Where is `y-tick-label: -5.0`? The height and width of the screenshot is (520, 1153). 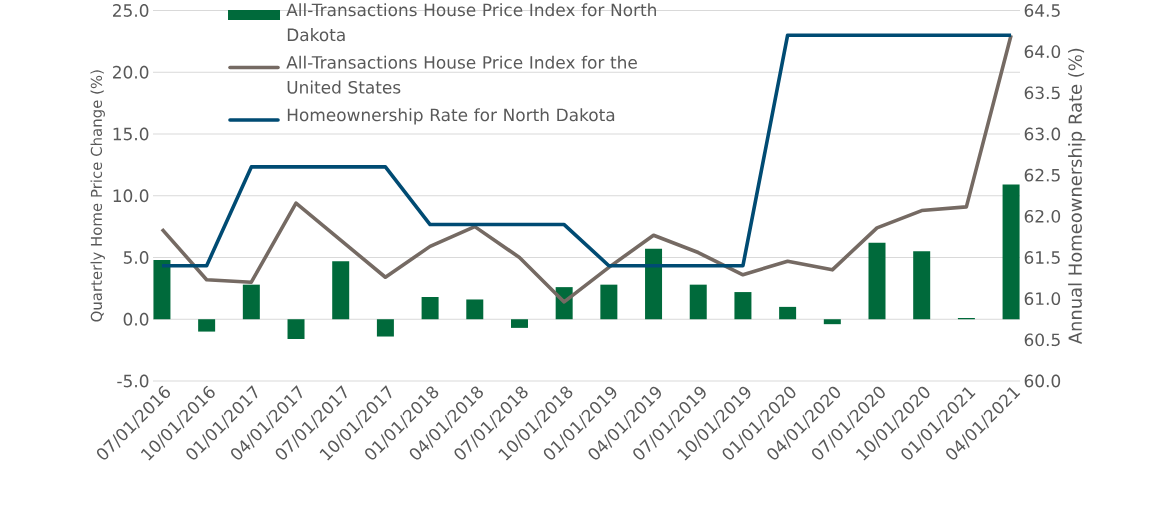
y-tick-label: -5.0 is located at coordinates (133, 381).